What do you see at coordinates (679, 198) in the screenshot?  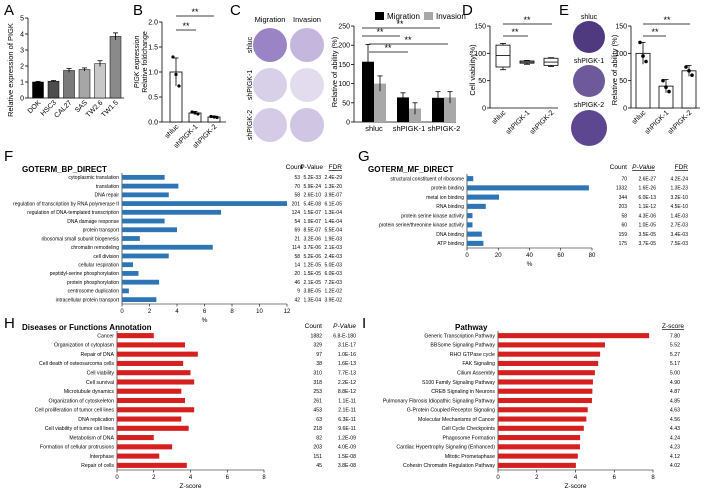 I see `fdr-value: 3.2E-10` at bounding box center [679, 198].